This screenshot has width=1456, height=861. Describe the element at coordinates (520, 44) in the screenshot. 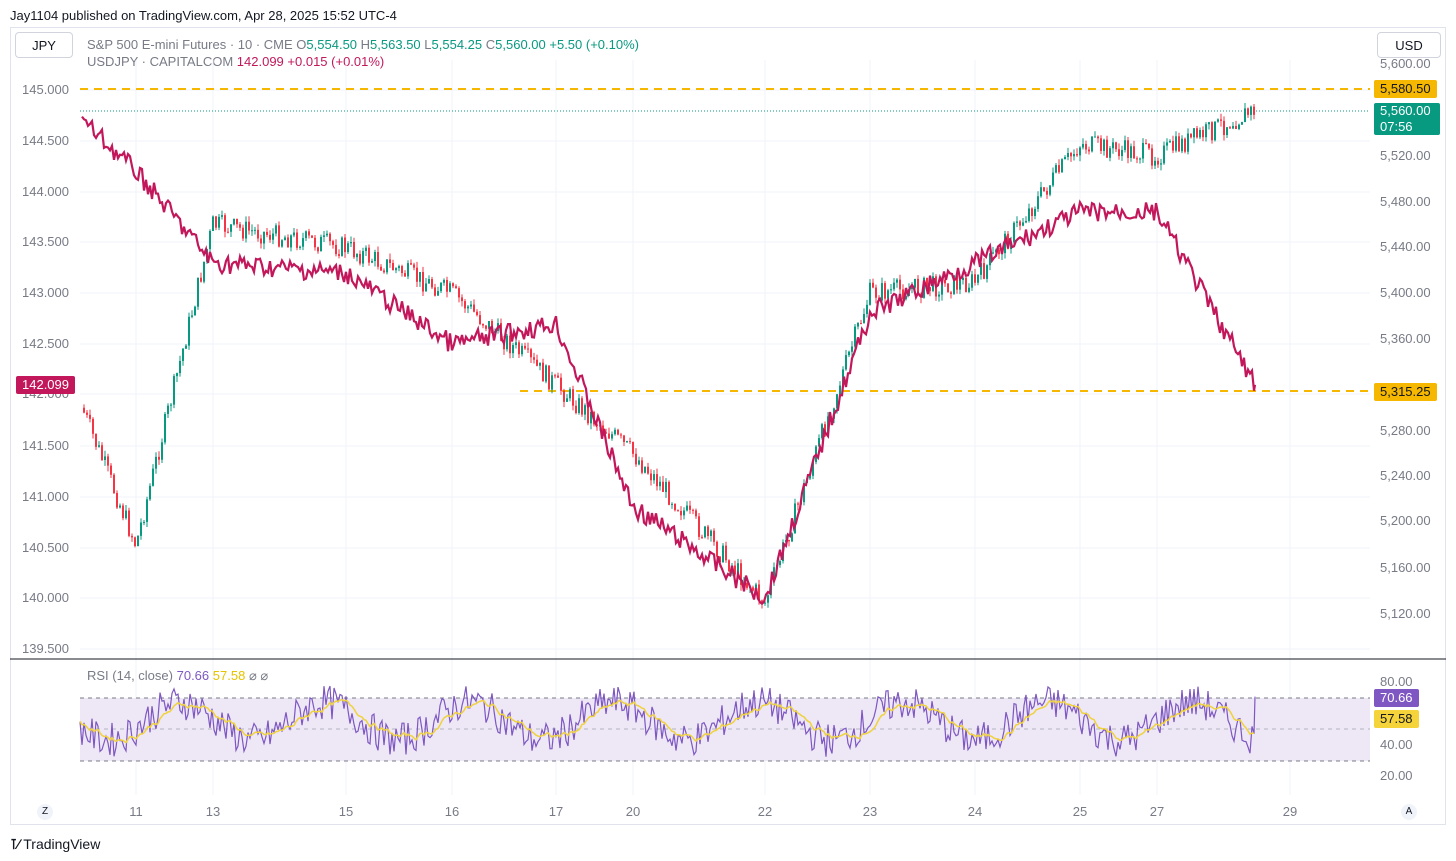

I see `close-value: 5,560.00` at that location.